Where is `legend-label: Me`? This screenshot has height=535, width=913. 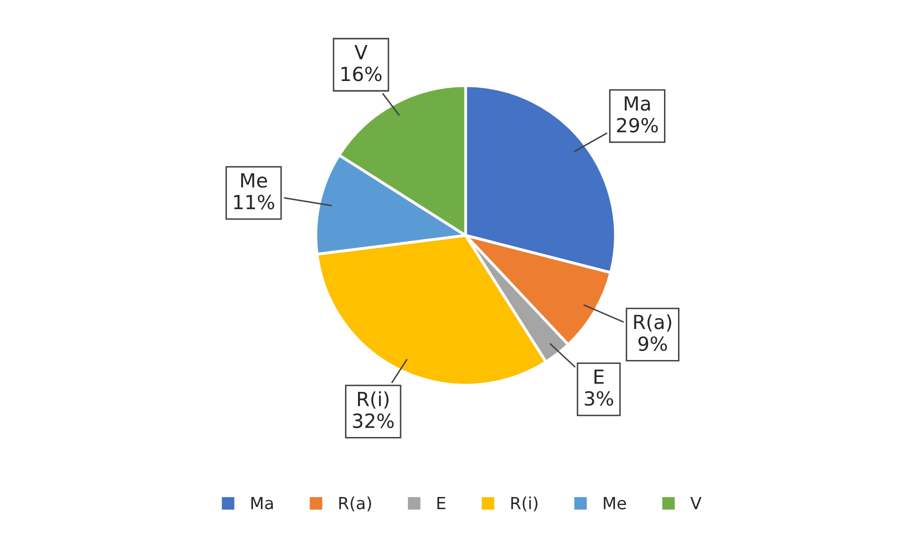
legend-label: Me is located at coordinates (615, 503).